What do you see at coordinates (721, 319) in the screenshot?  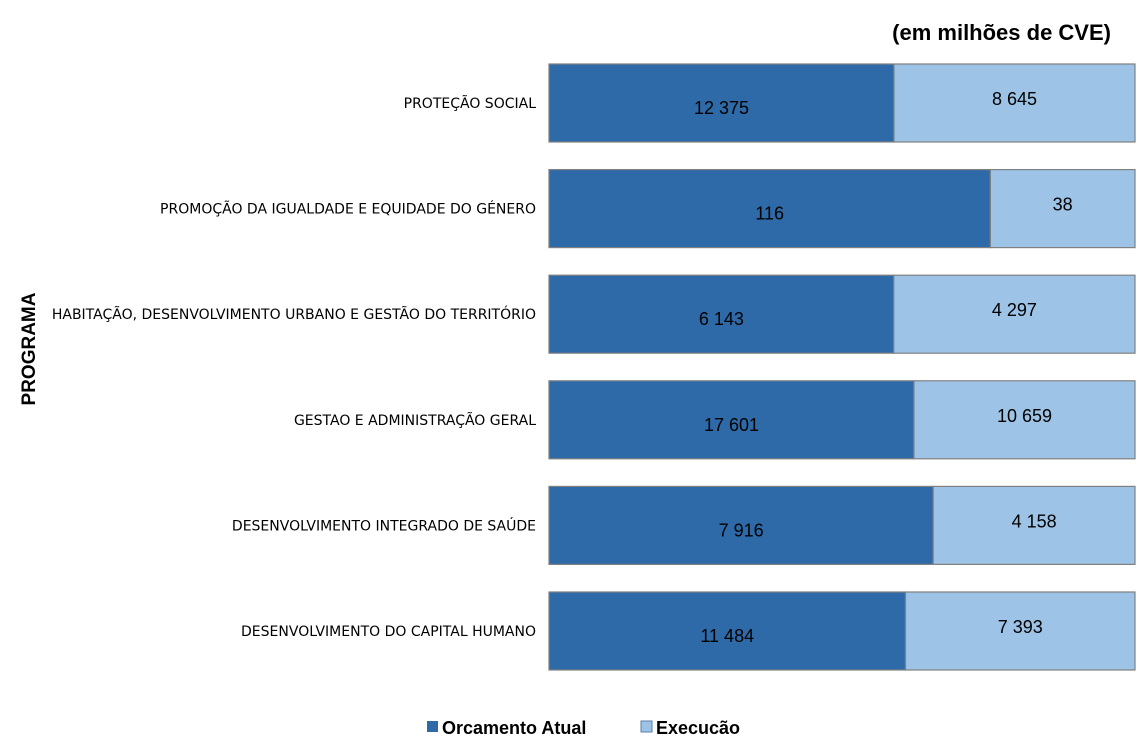 I see `data-label: 6 143` at bounding box center [721, 319].